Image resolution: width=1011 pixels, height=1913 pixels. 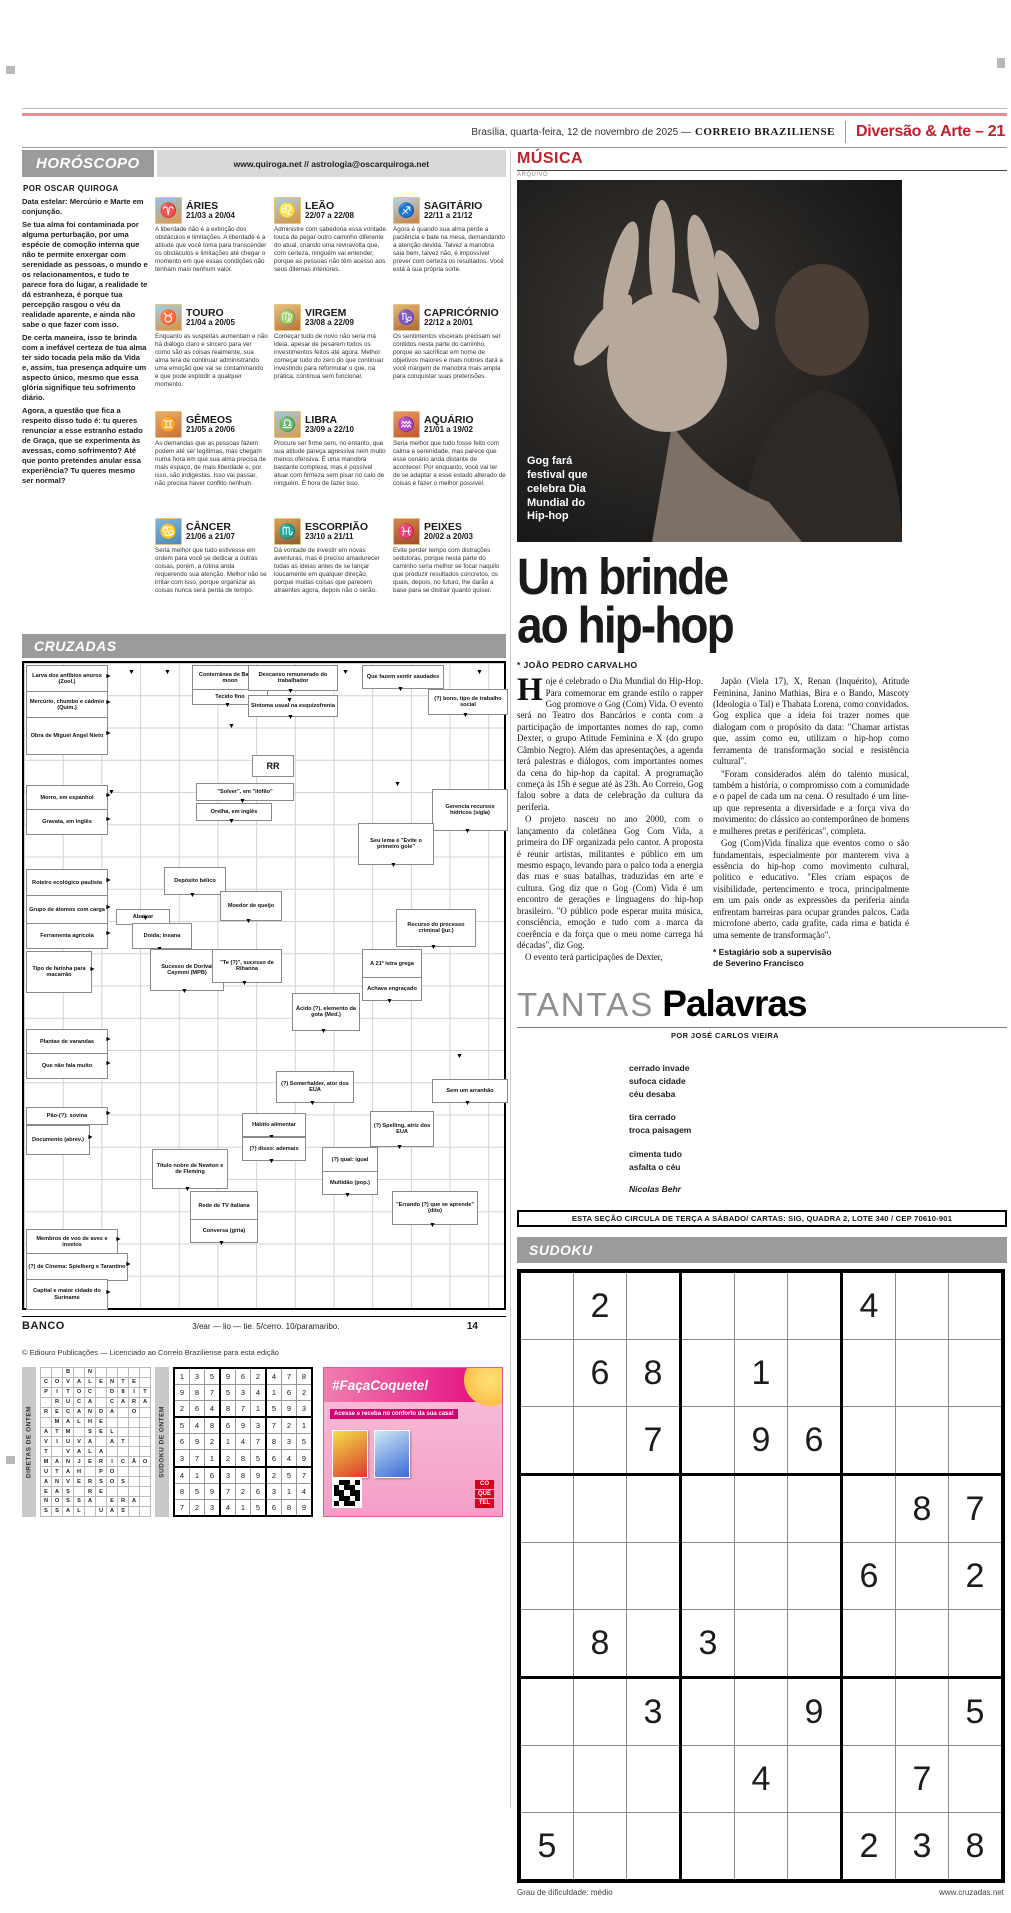 I want to click on crossword-clue: Que não fala muito, so click(x=67, y=1066).